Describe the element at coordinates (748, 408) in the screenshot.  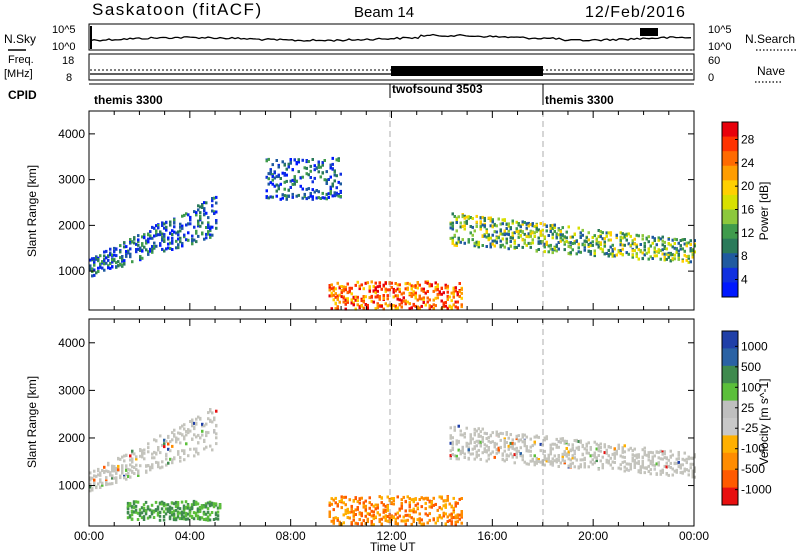
I see `velocity-colorbar-tick-3: 25` at that location.